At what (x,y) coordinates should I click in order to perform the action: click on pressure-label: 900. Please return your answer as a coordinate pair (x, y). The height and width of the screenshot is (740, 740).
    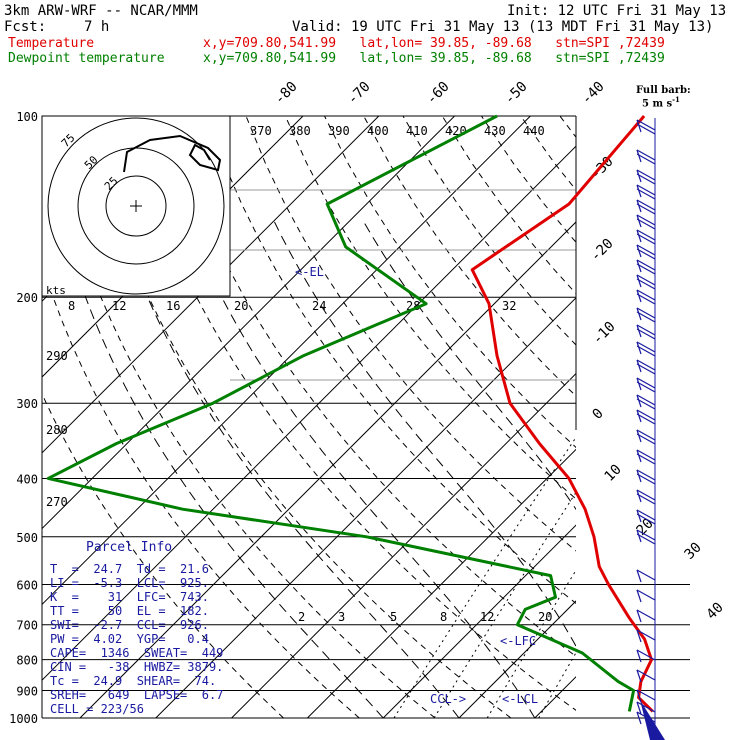
    Looking at the image, I should click on (27, 691).